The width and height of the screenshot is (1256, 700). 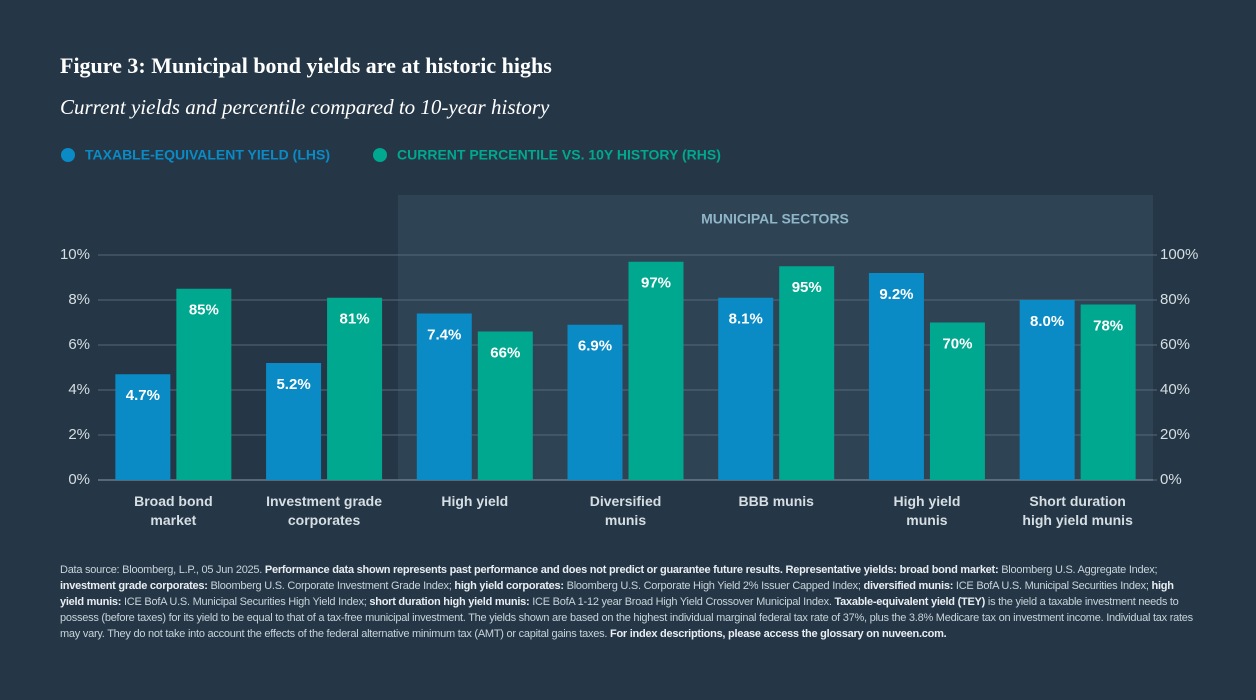 What do you see at coordinates (1175, 344) in the screenshot?
I see `y2-tick-label: 60%` at bounding box center [1175, 344].